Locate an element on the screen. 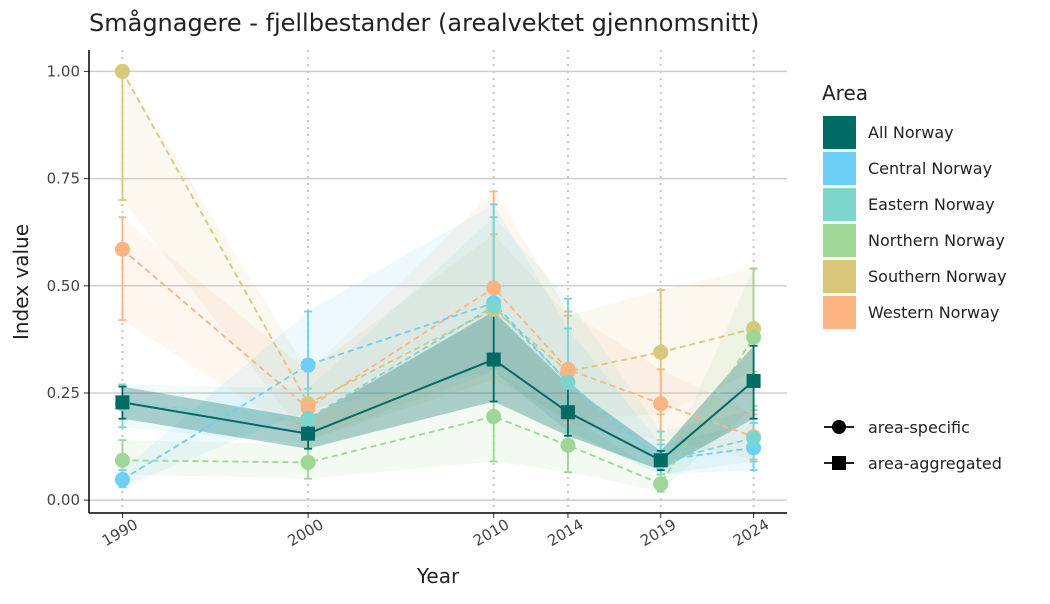 The image size is (1050, 604). legend-label-eastern-norway: Eastern Norway is located at coordinates (931, 204).